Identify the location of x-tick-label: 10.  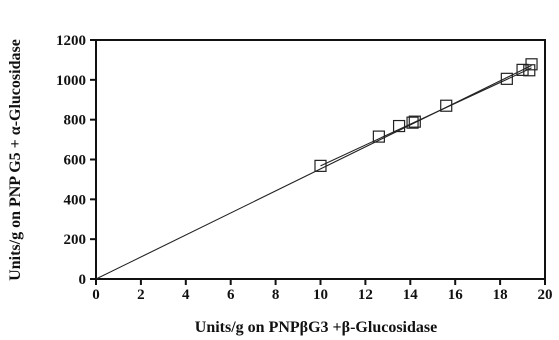
(320, 295).